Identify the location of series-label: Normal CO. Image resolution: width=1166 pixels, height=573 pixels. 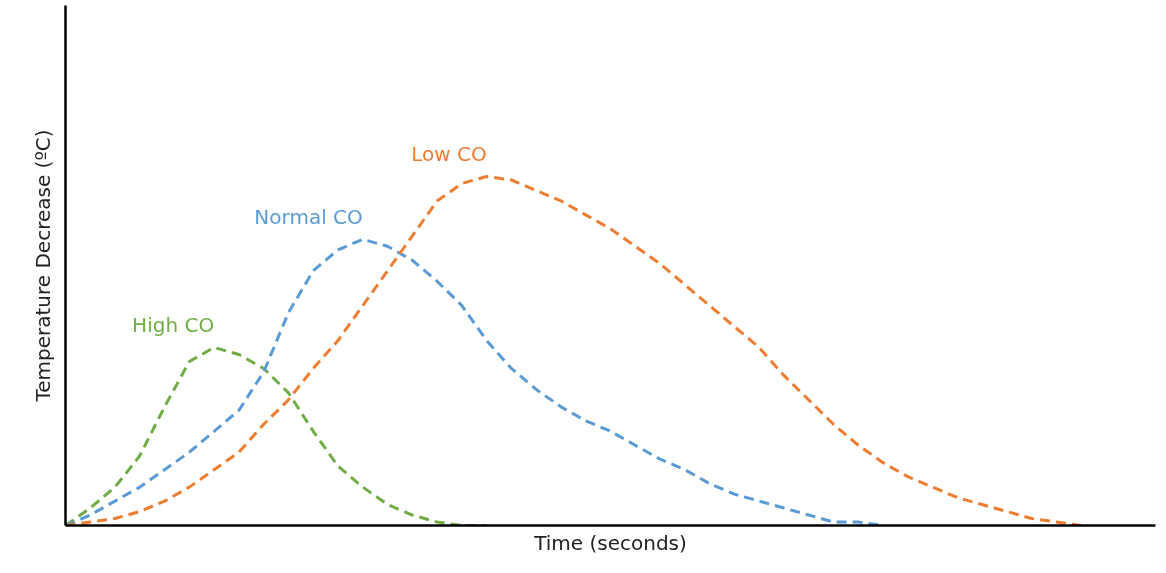
(308, 216).